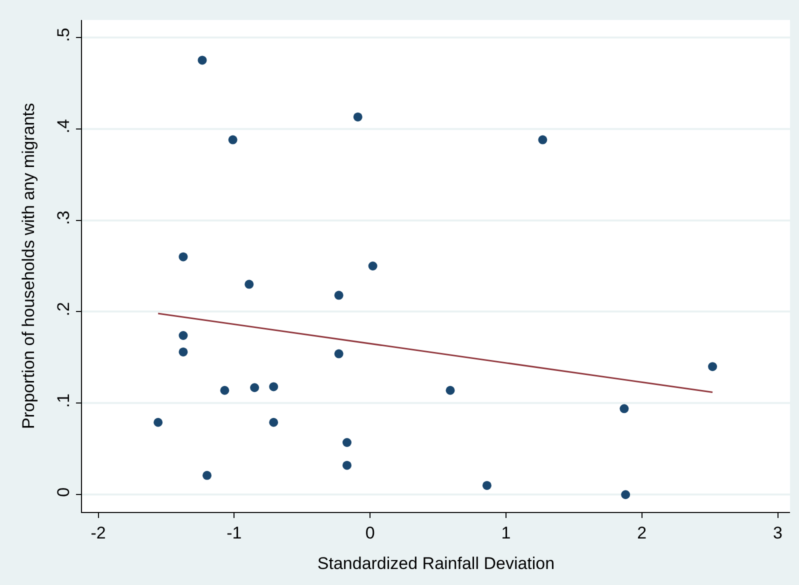 Image resolution: width=799 pixels, height=585 pixels. What do you see at coordinates (64, 35) in the screenshot?
I see `y-tick-label: .5` at bounding box center [64, 35].